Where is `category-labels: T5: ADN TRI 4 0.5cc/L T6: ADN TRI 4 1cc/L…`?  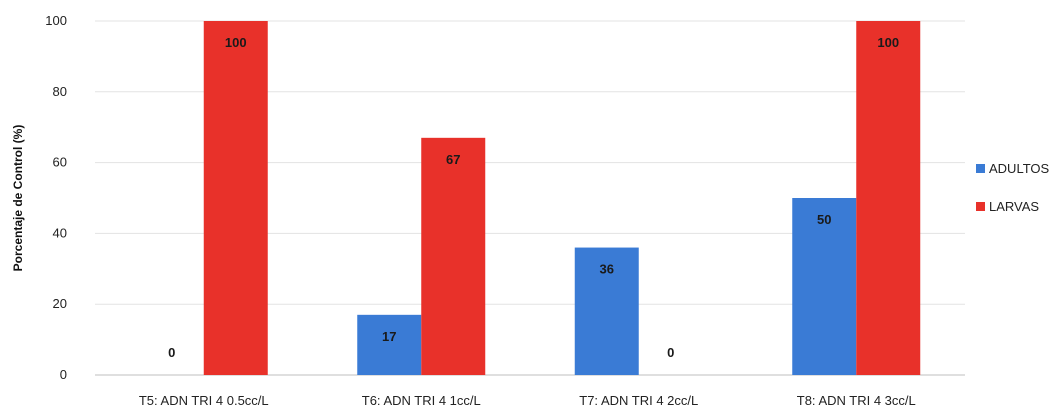
category-labels: T5: ADN TRI 4 0.5cc/L T6: ADN TRI 4 1cc/L… is located at coordinates (527, 400).